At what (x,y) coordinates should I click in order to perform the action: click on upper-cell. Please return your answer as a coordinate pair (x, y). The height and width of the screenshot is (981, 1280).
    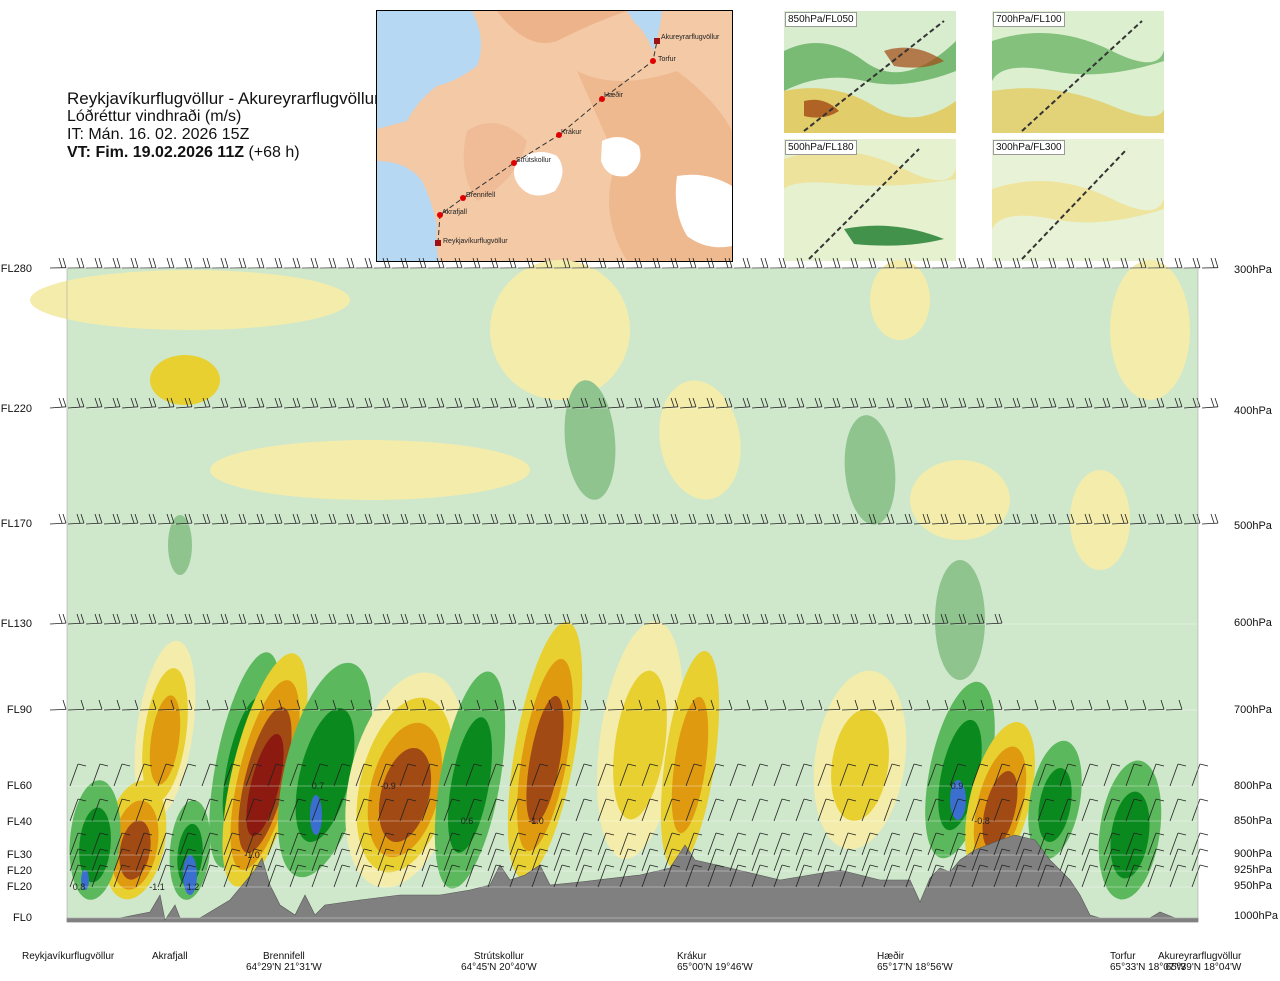
    Looking at the image, I should click on (870, 470).